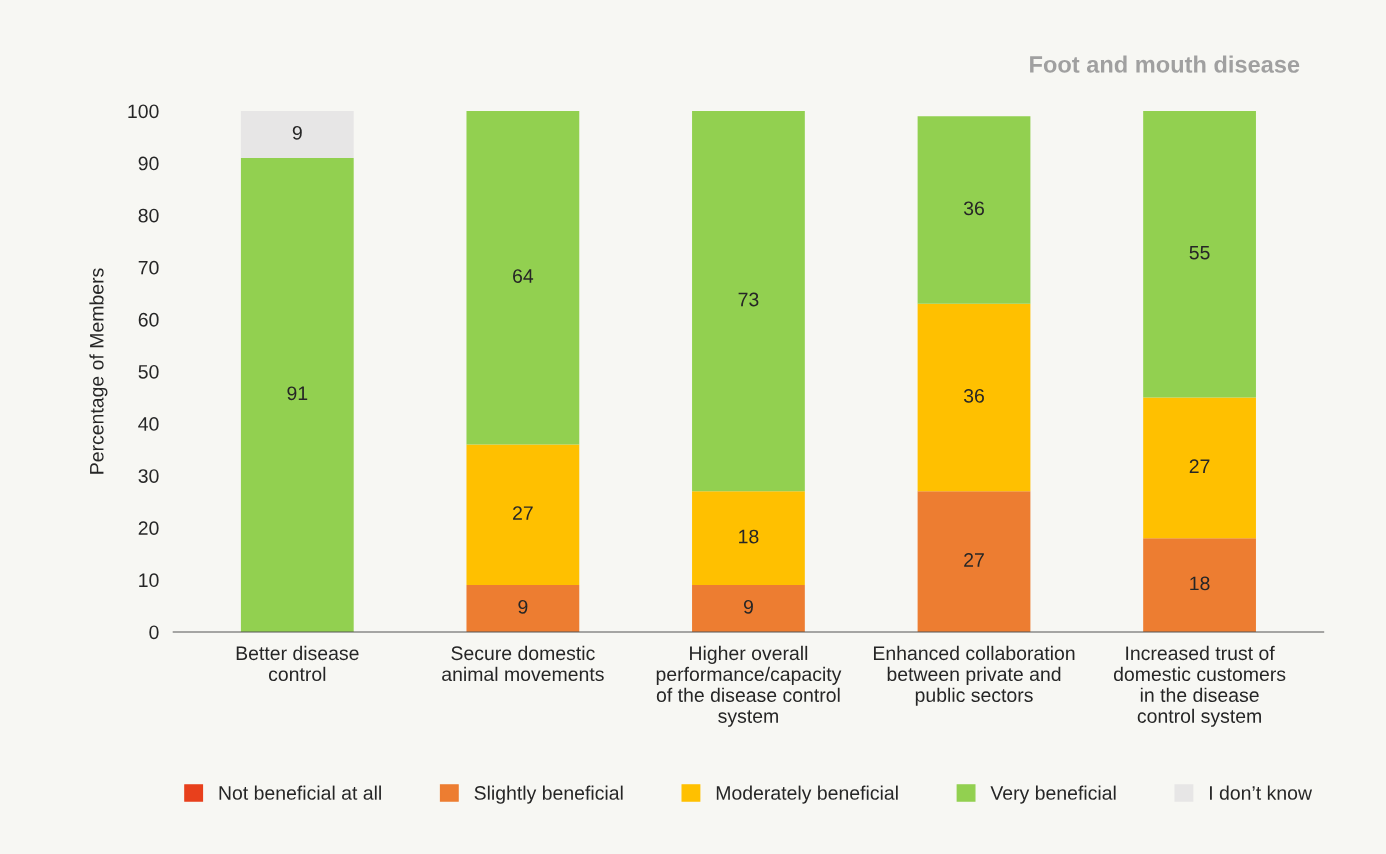  Describe the element at coordinates (148, 215) in the screenshot. I see `y-tick-label: 80` at that location.